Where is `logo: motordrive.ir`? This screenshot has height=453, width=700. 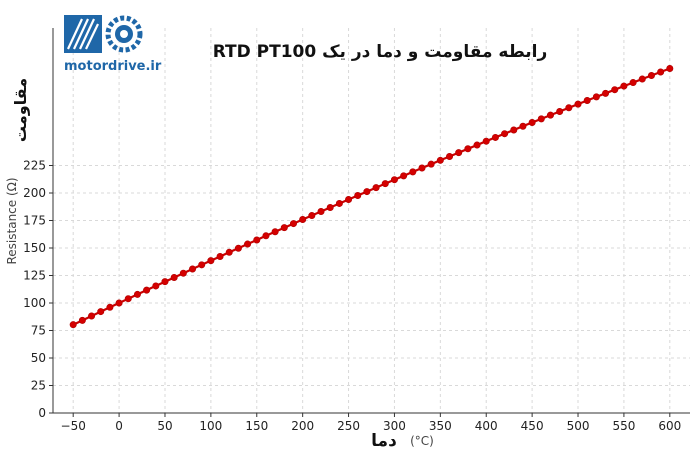
logo: motordrive.ir is located at coordinates (113, 44).